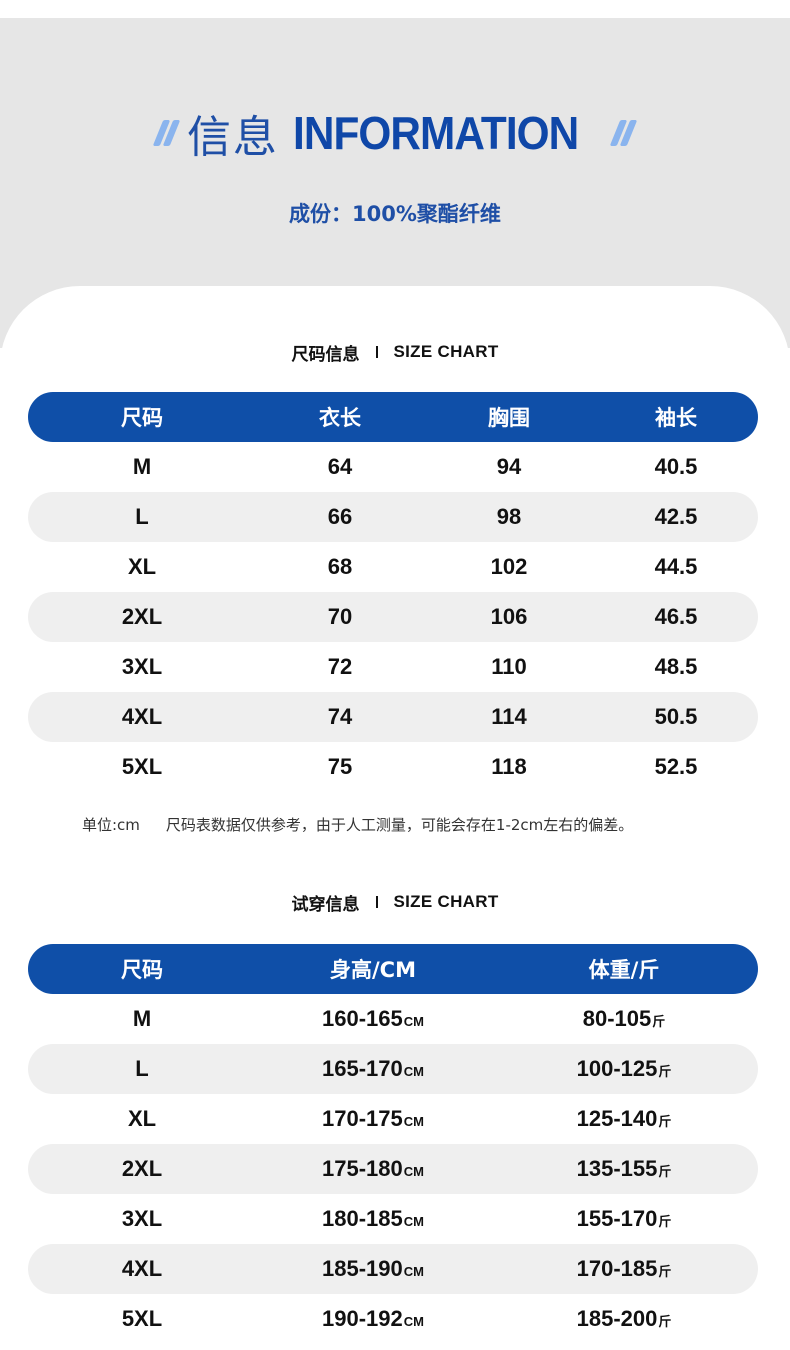 This screenshot has width=790, height=1350. I want to click on table-cell: 160-165CM, so click(373, 1019).